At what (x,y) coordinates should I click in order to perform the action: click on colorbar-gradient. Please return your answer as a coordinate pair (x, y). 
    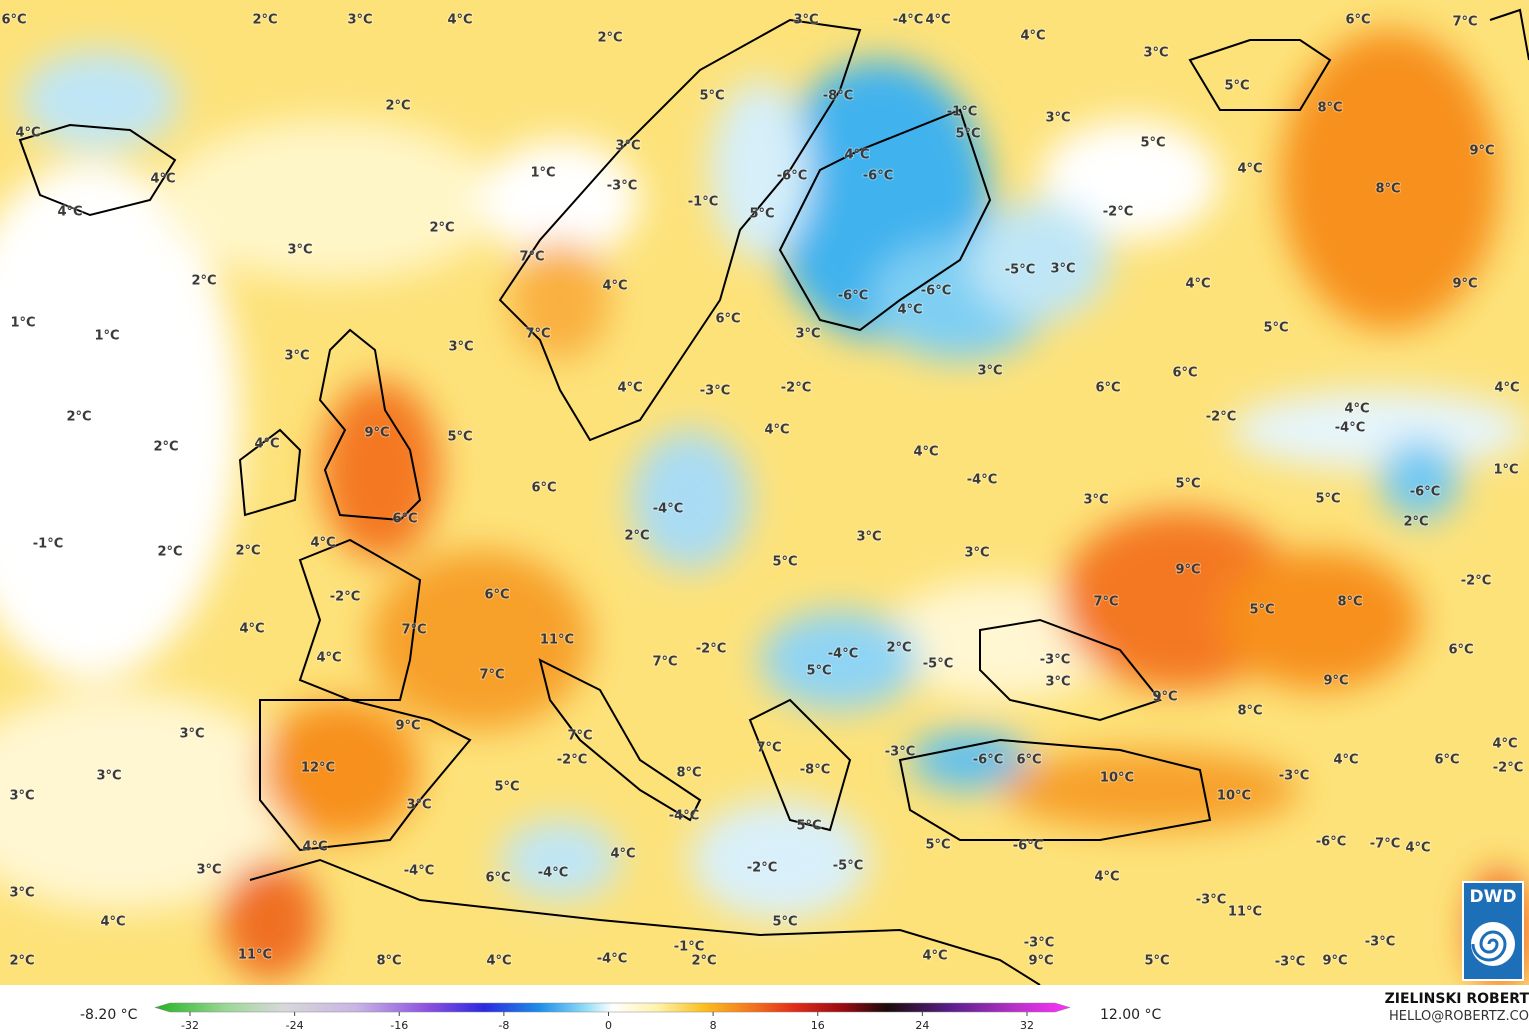
    Looking at the image, I should click on (612, 1007).